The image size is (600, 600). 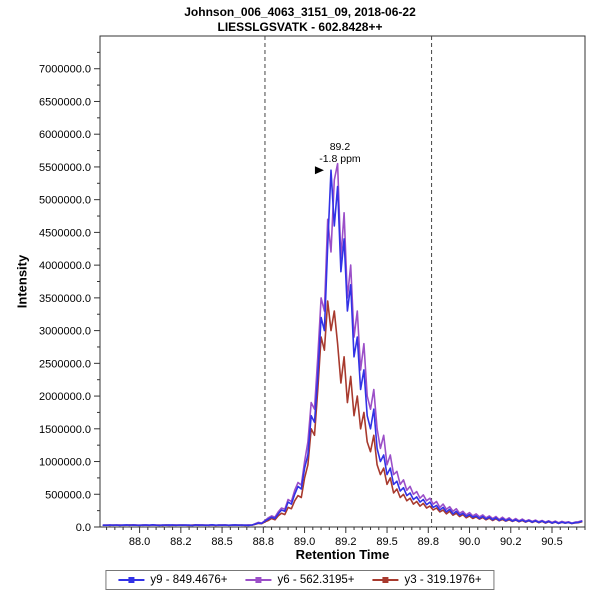 I want to click on svg-text: 500000.0, so click(x=68, y=495).